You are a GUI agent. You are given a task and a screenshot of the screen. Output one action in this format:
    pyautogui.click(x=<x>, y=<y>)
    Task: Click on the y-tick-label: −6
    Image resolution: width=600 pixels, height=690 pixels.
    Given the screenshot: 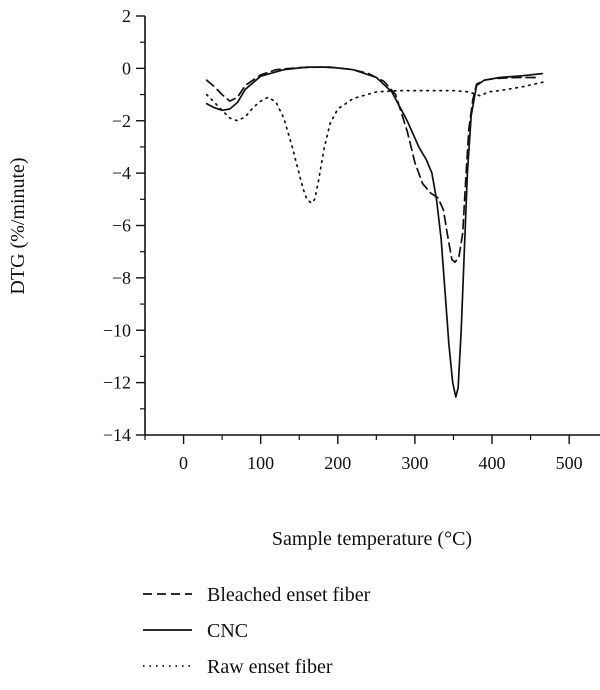 What is the action you would take?
    pyautogui.click(x=121, y=226)
    